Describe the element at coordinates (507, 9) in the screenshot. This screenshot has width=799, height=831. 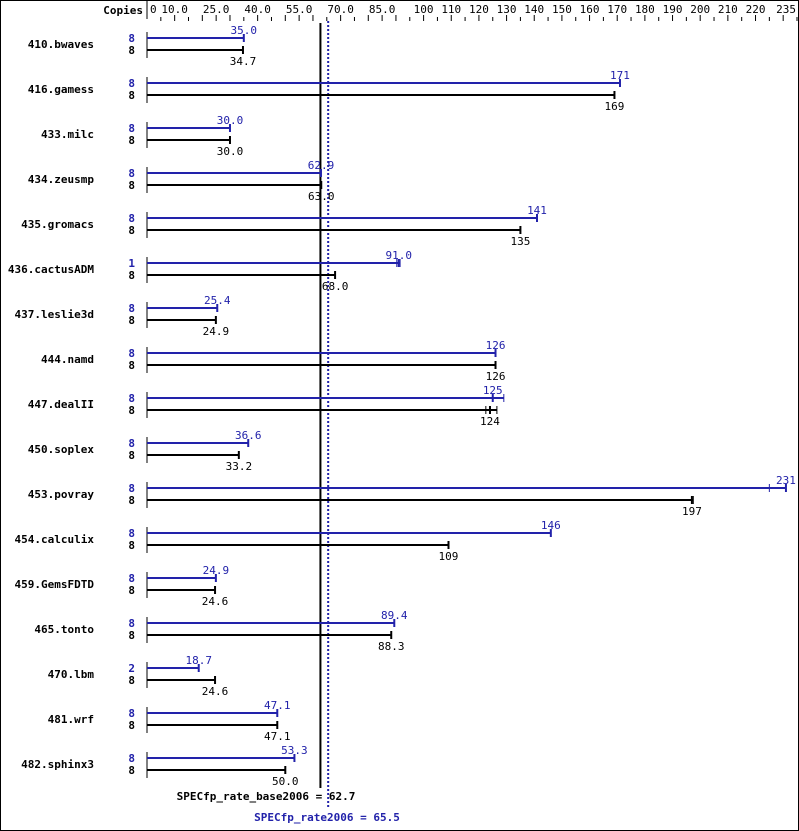
I see `tick-label: 130` at that location.